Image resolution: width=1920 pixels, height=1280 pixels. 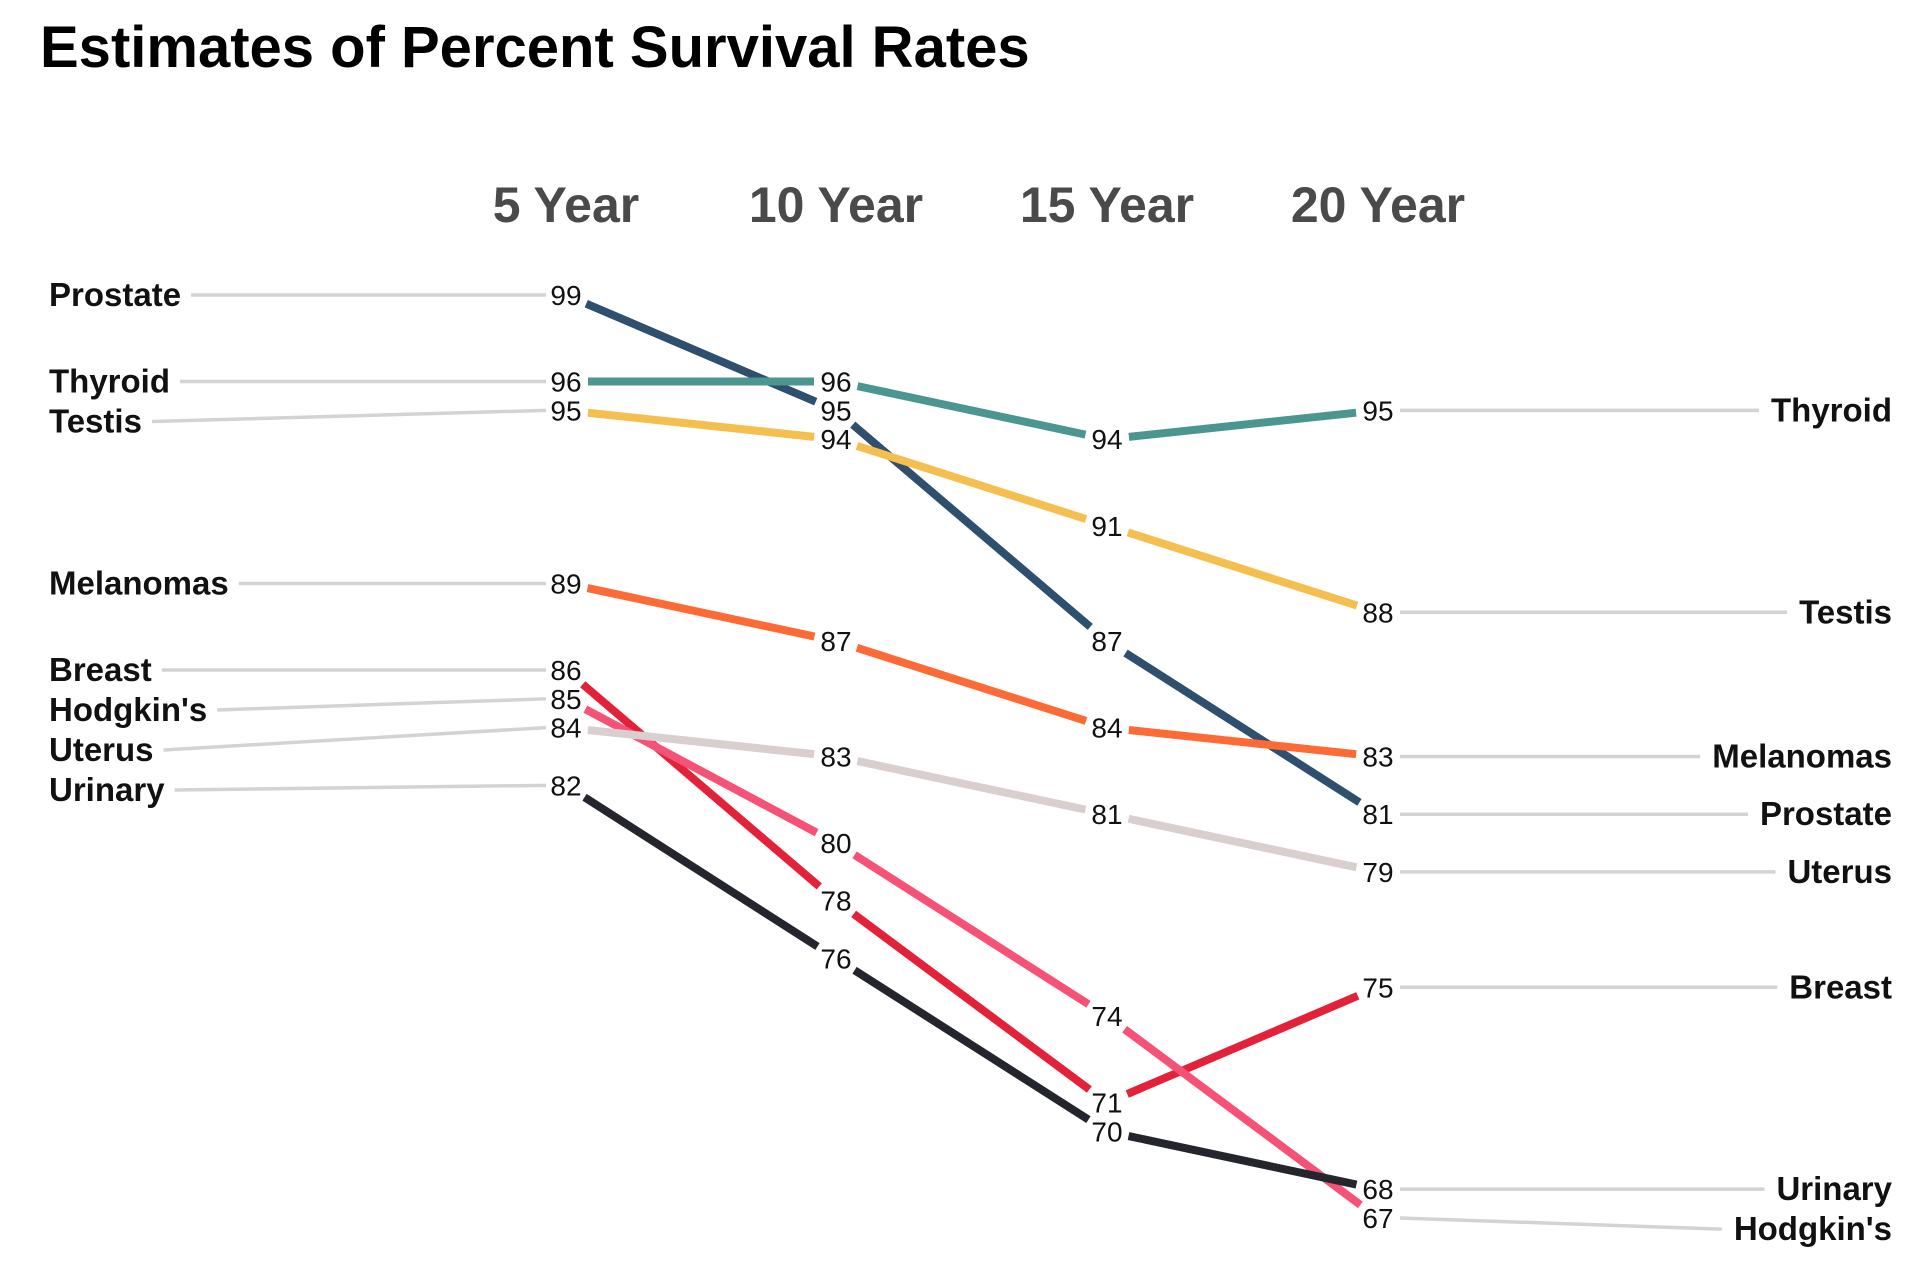 I want to click on value-label-hodgkin-s-10-year: 80, so click(x=835, y=843).